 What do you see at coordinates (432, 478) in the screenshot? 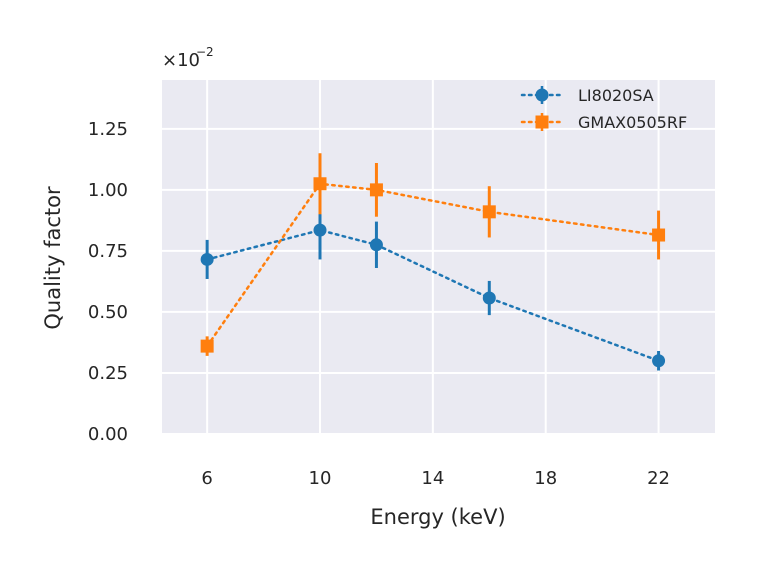
I see `x-tick-label: 14` at bounding box center [432, 478].